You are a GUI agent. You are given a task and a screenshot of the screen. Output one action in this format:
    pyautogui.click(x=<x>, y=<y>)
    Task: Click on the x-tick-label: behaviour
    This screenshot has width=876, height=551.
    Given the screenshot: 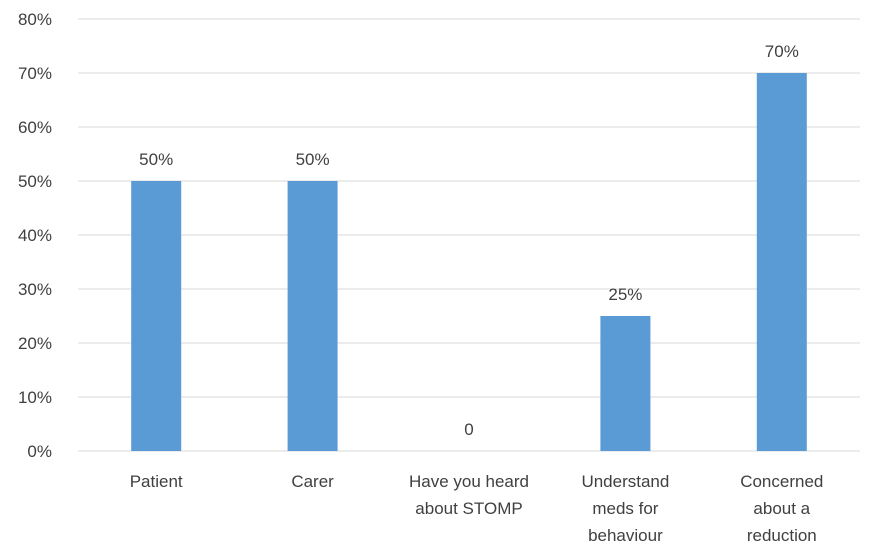 What is the action you would take?
    pyautogui.click(x=625, y=535)
    